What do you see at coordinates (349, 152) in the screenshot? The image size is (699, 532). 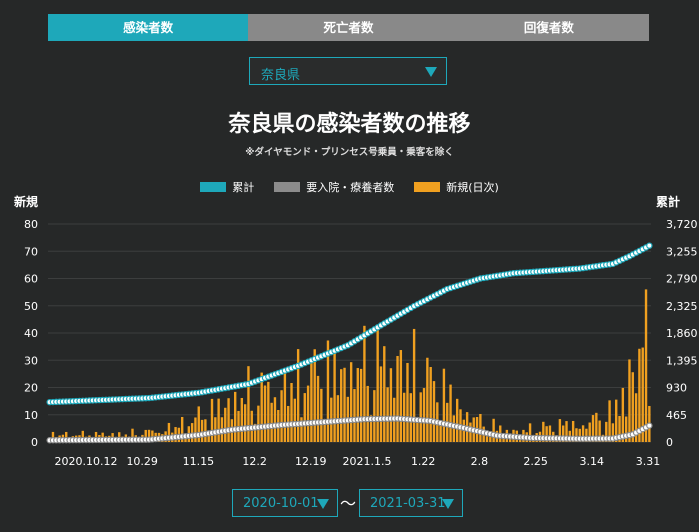 I see `chart-subtitle: ※ダイヤモンド・プリンセス号乗員・乗客を除く` at bounding box center [349, 152].